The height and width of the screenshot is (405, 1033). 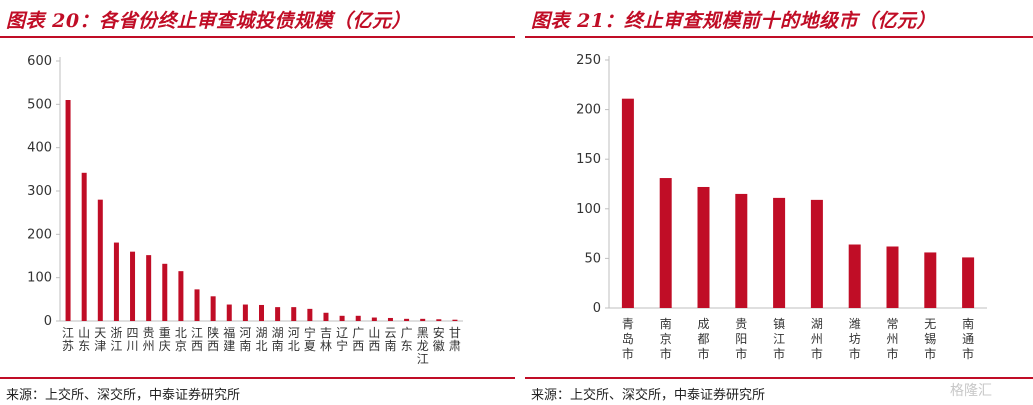 What do you see at coordinates (588, 60) in the screenshot?
I see `y-tick-label: 250` at bounding box center [588, 60].